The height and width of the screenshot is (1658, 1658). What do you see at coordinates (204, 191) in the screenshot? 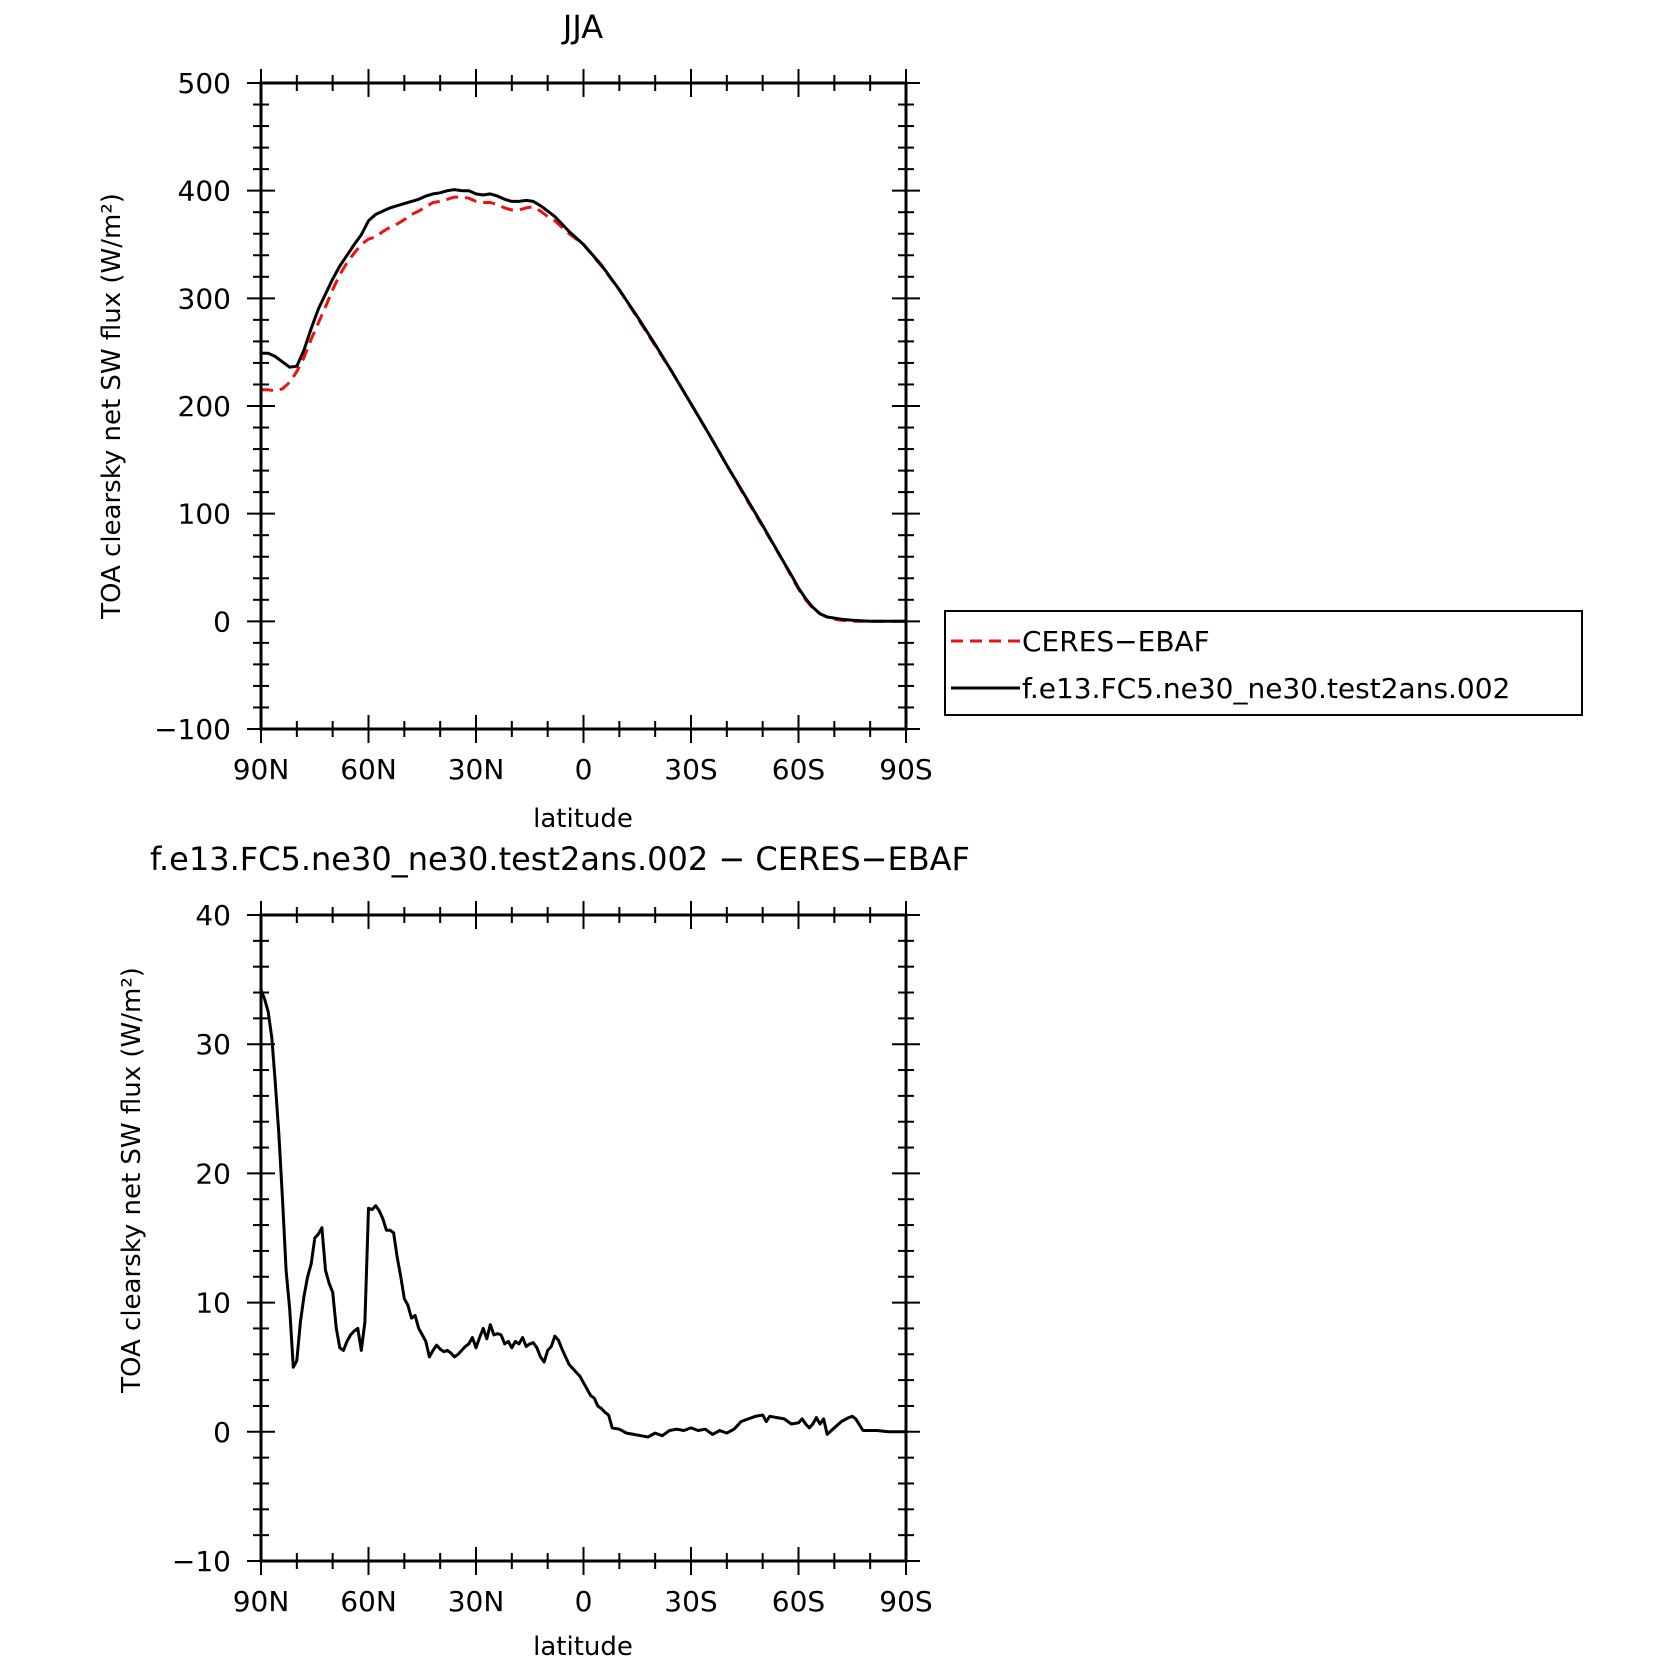
I see `y-tick-label: 400` at bounding box center [204, 191].